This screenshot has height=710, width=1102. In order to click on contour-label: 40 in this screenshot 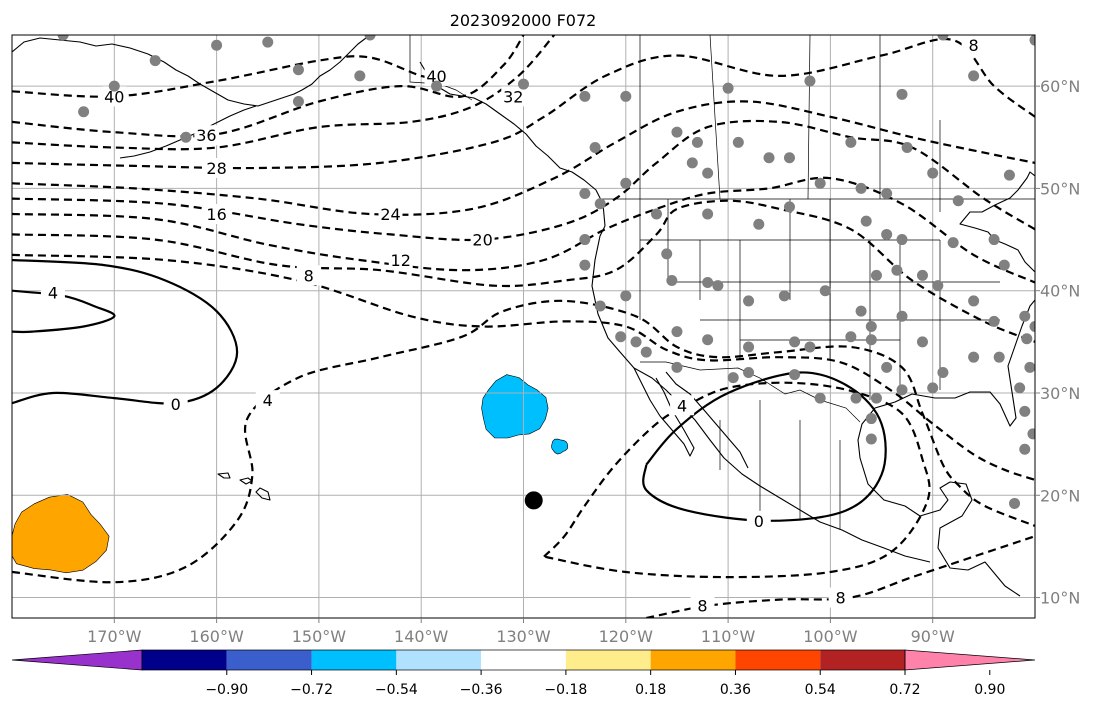, I will do `click(114, 96)`.